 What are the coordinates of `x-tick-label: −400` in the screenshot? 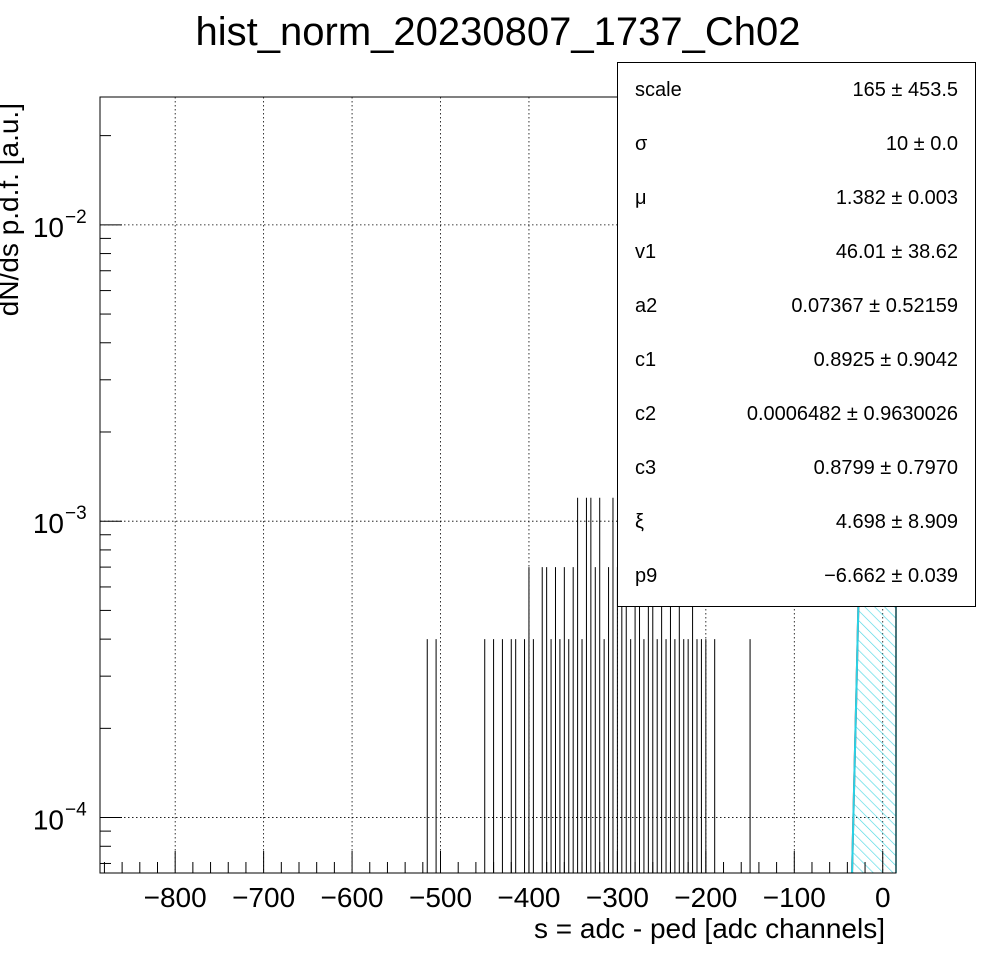 It's located at (528, 897).